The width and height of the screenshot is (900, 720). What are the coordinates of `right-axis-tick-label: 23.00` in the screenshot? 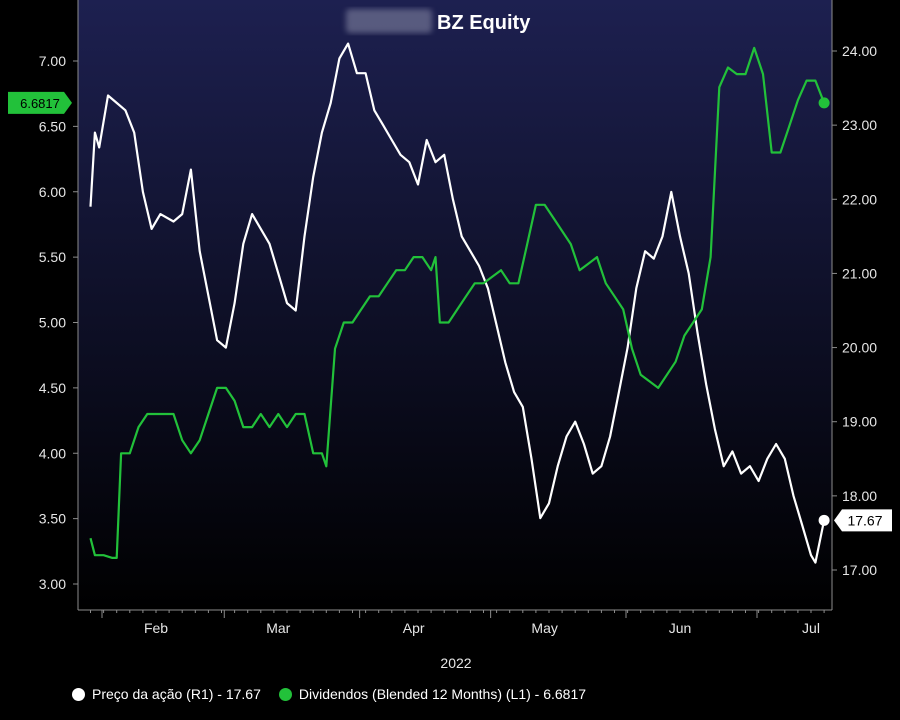 It's located at (859, 125).